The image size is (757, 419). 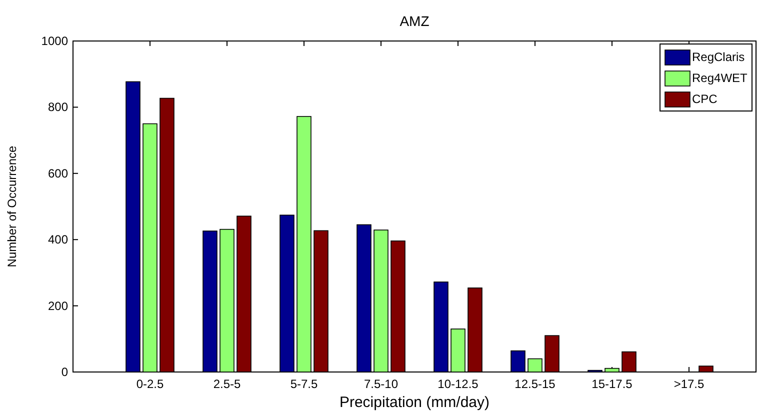 What do you see at coordinates (415, 21) in the screenshot?
I see `chart-title: AMZ` at bounding box center [415, 21].